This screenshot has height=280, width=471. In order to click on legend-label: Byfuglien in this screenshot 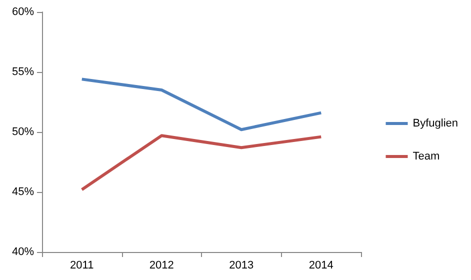, I will do `click(435, 124)`.